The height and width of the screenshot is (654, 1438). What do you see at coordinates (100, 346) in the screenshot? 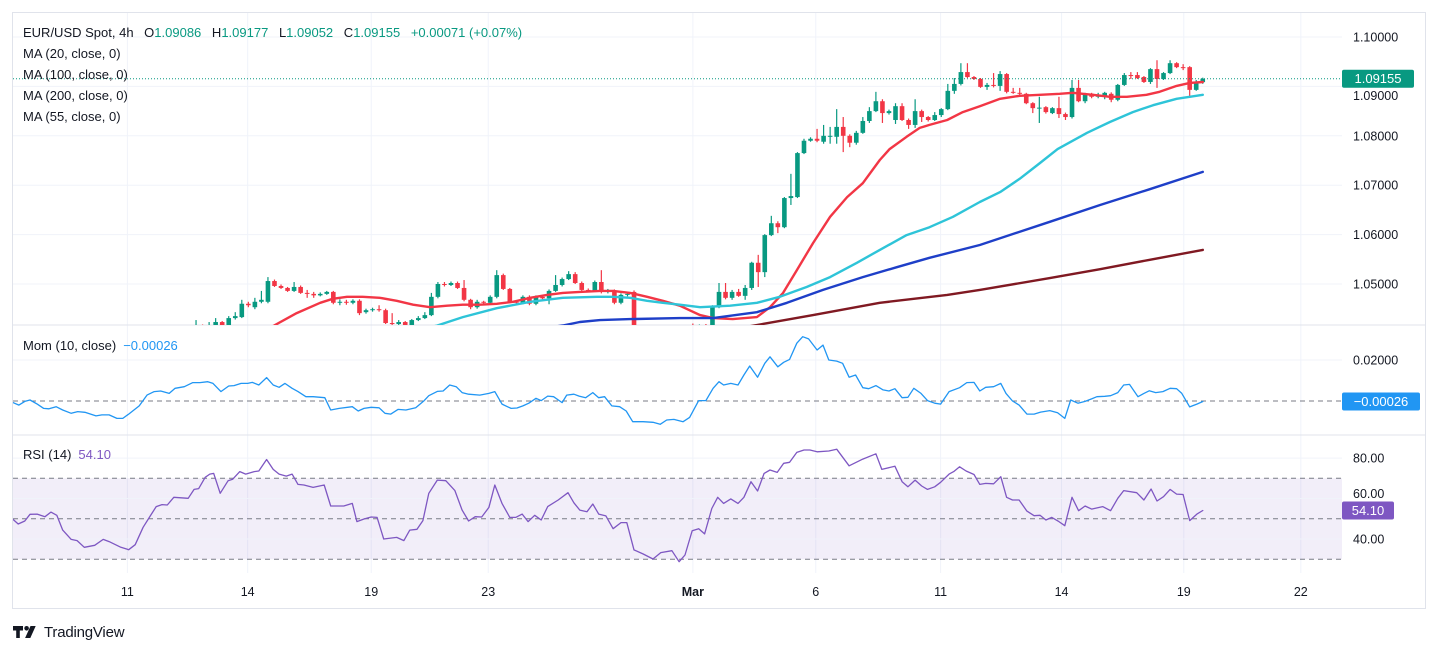
I see `momentum-legend: Mom (10, close) −0.00026` at bounding box center [100, 346].